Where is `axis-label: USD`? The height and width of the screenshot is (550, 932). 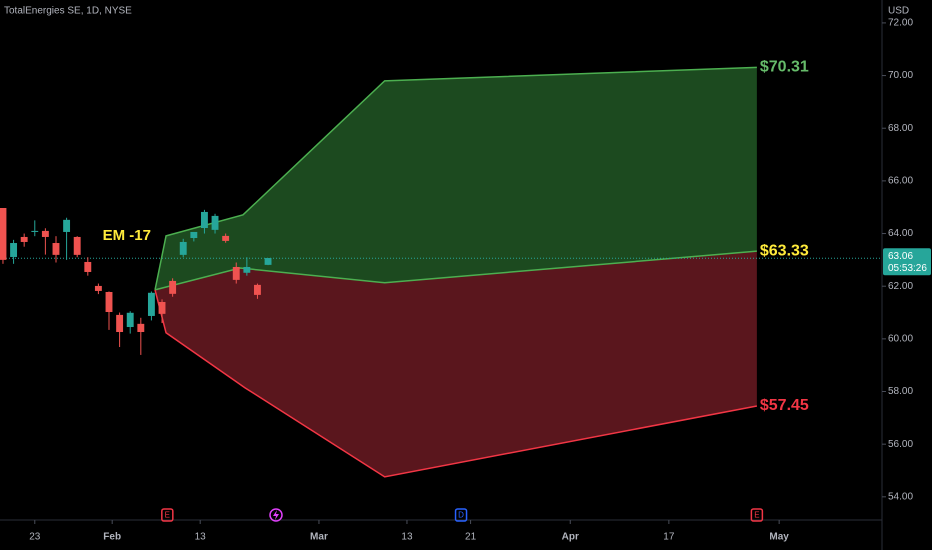 axis-label: USD is located at coordinates (898, 11).